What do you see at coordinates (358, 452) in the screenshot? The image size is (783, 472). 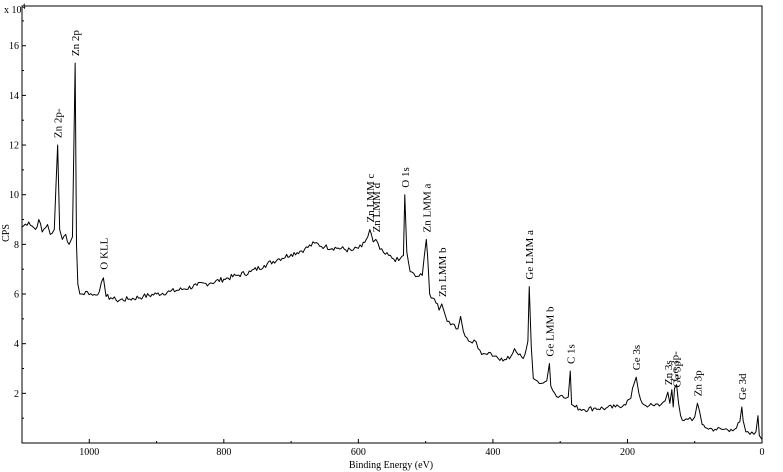 I see `x-tick-label: 600` at bounding box center [358, 452].